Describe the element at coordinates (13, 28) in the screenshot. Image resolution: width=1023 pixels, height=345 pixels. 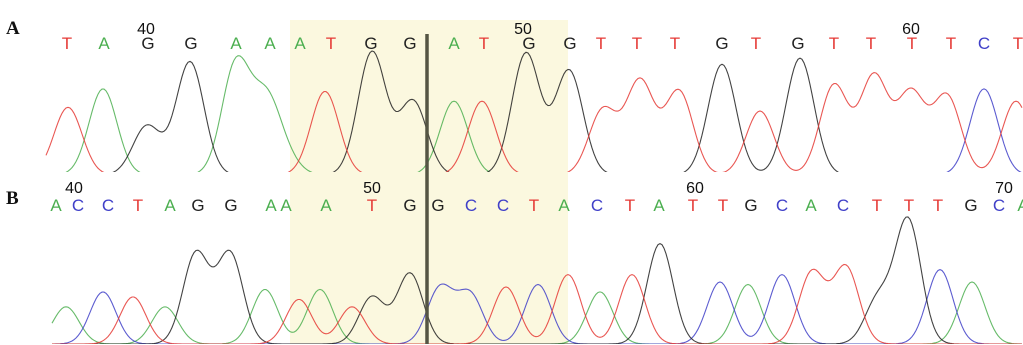
I see `panel-label: A` at that location.